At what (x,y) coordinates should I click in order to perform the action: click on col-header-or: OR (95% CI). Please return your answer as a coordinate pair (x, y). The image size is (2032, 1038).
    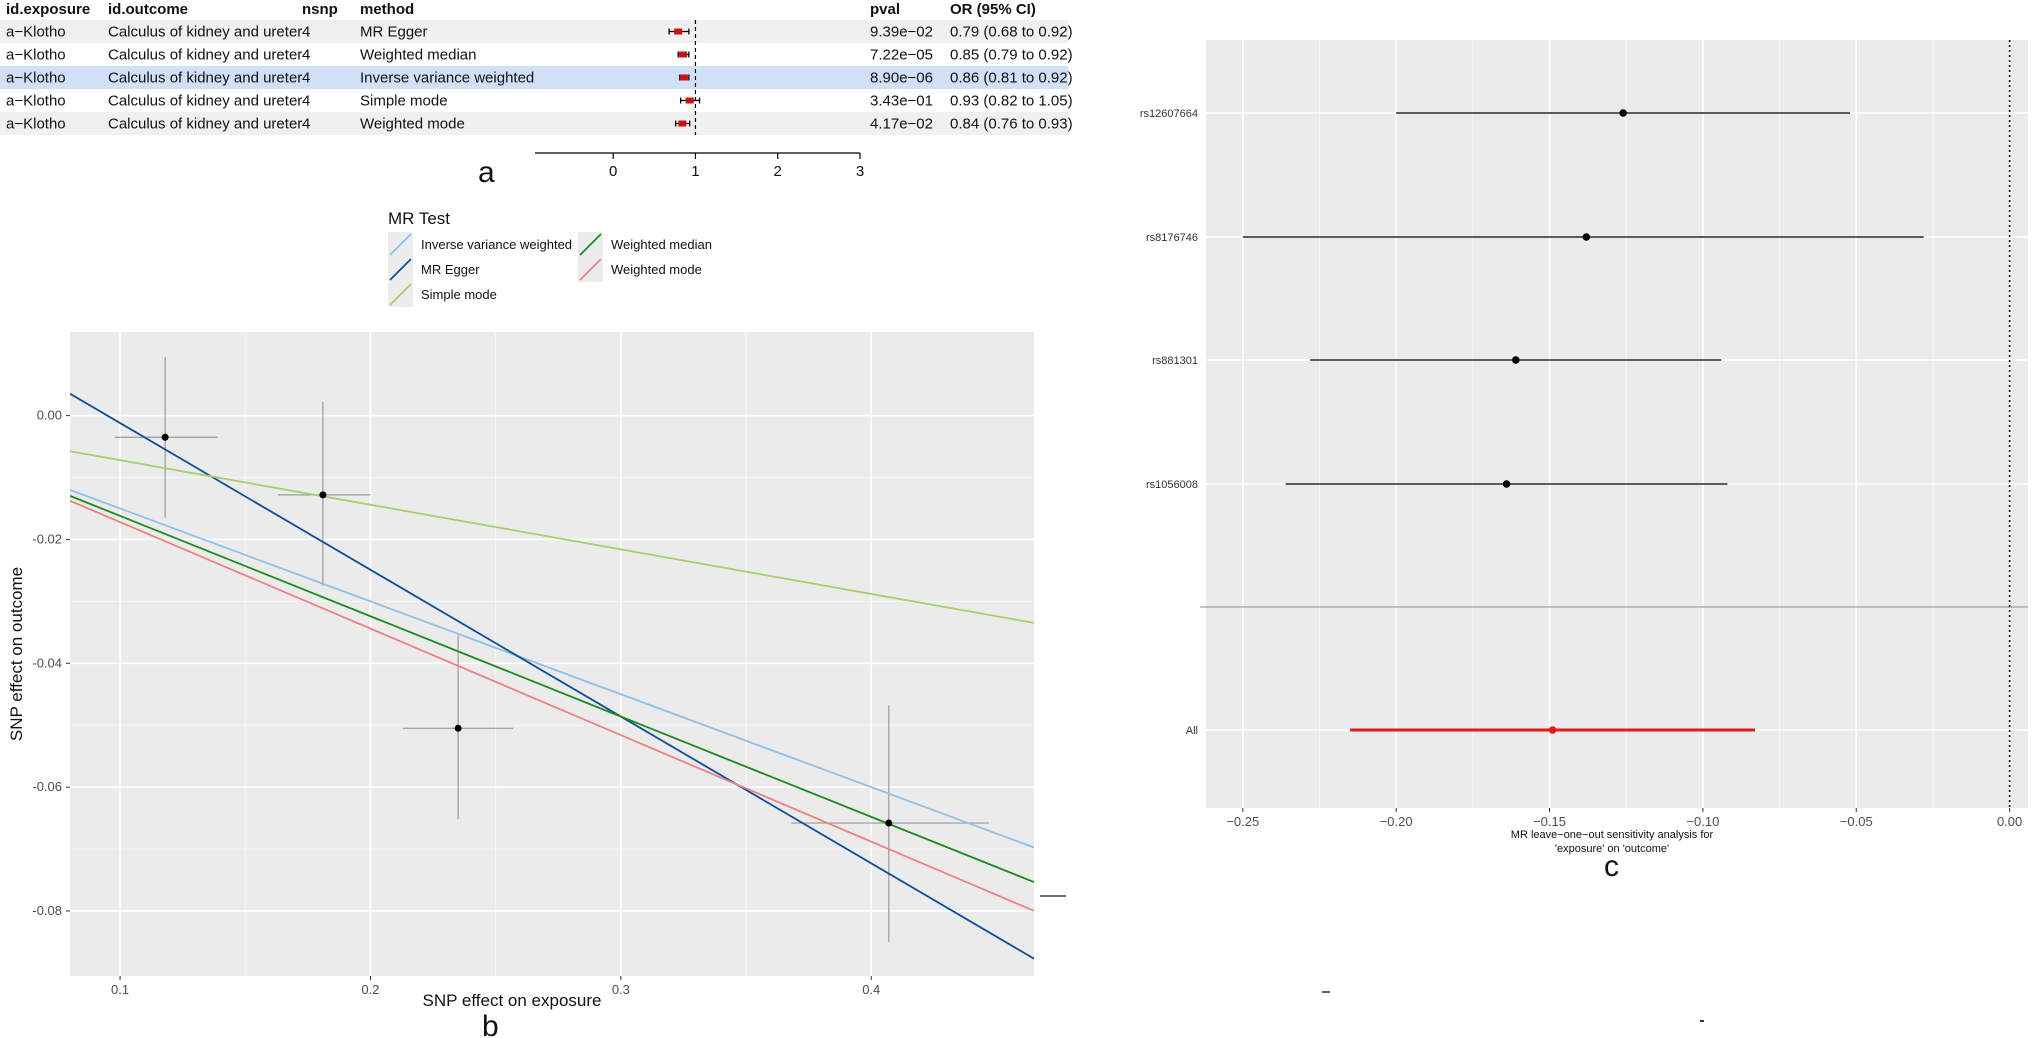
    Looking at the image, I should click on (993, 9).